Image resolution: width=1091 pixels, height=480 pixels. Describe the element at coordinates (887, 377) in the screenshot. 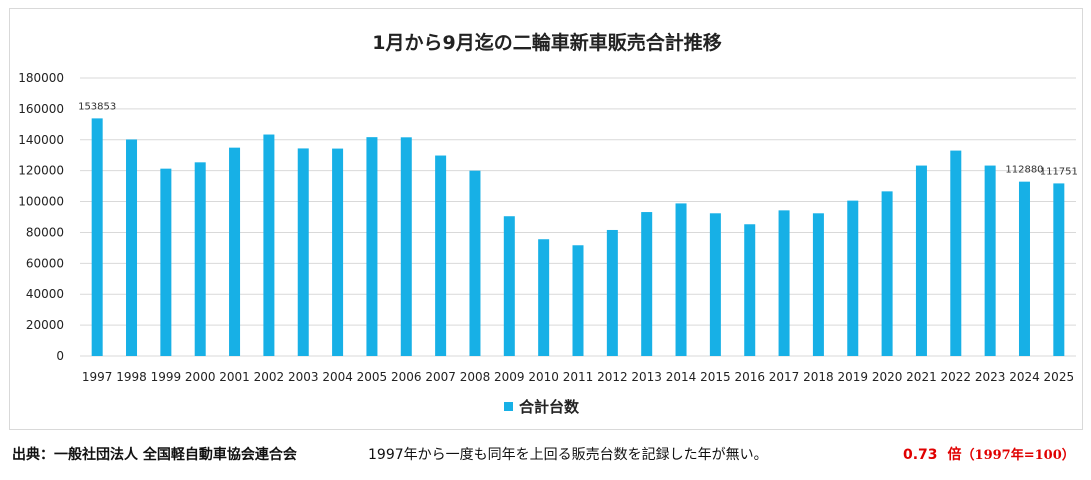

I see `x-tick-label: 2020` at that location.